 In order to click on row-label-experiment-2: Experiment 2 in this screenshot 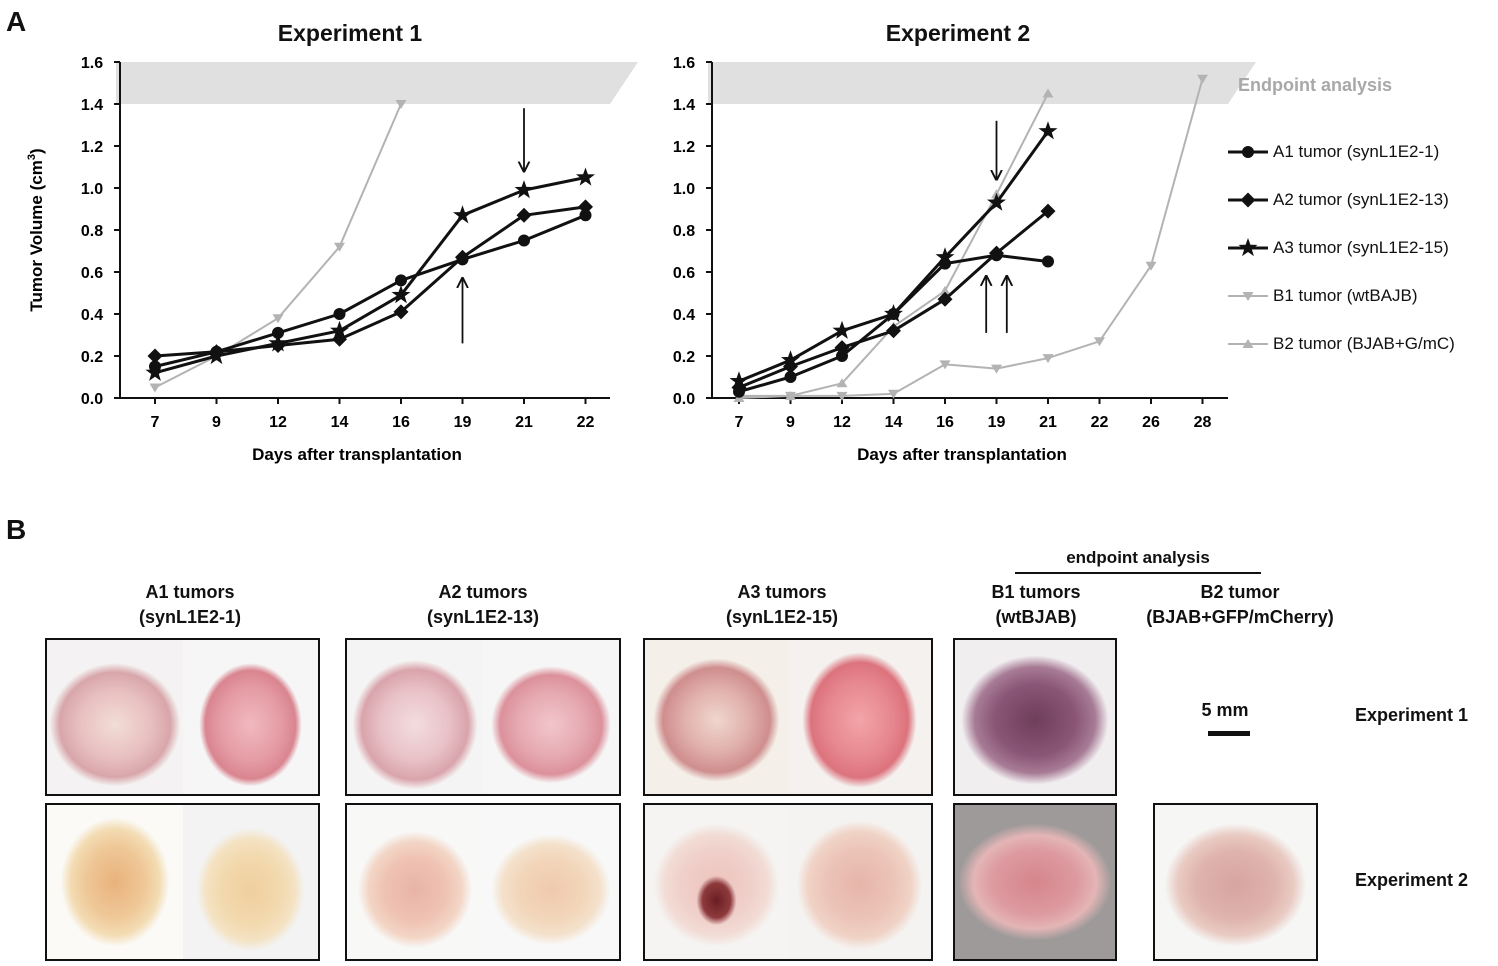, I will do `click(1412, 880)`.